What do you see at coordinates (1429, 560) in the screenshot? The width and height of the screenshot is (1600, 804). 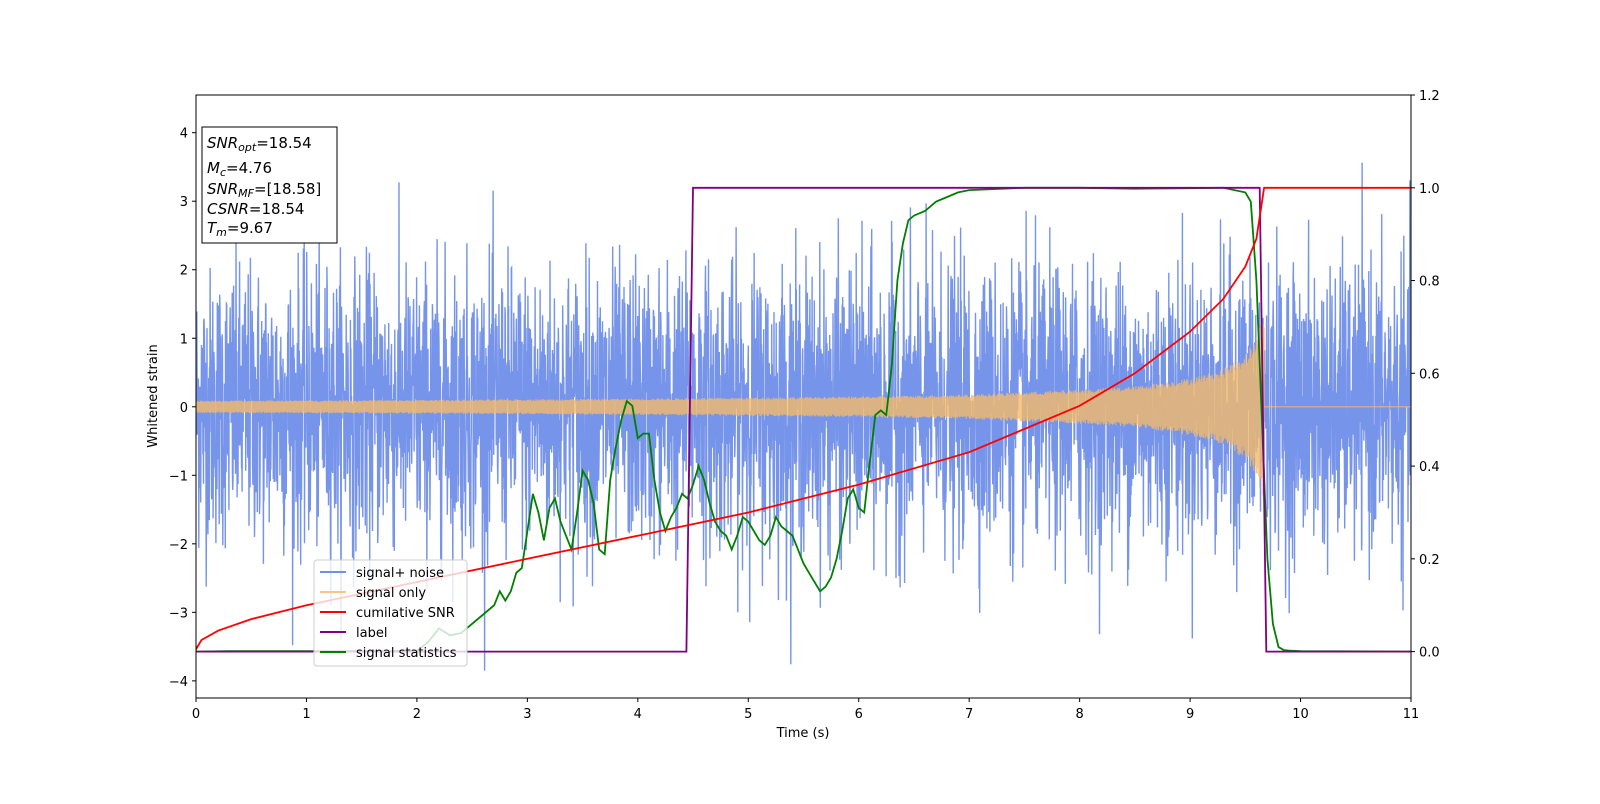 I see `y2-tick-label: 0.2` at bounding box center [1429, 560].